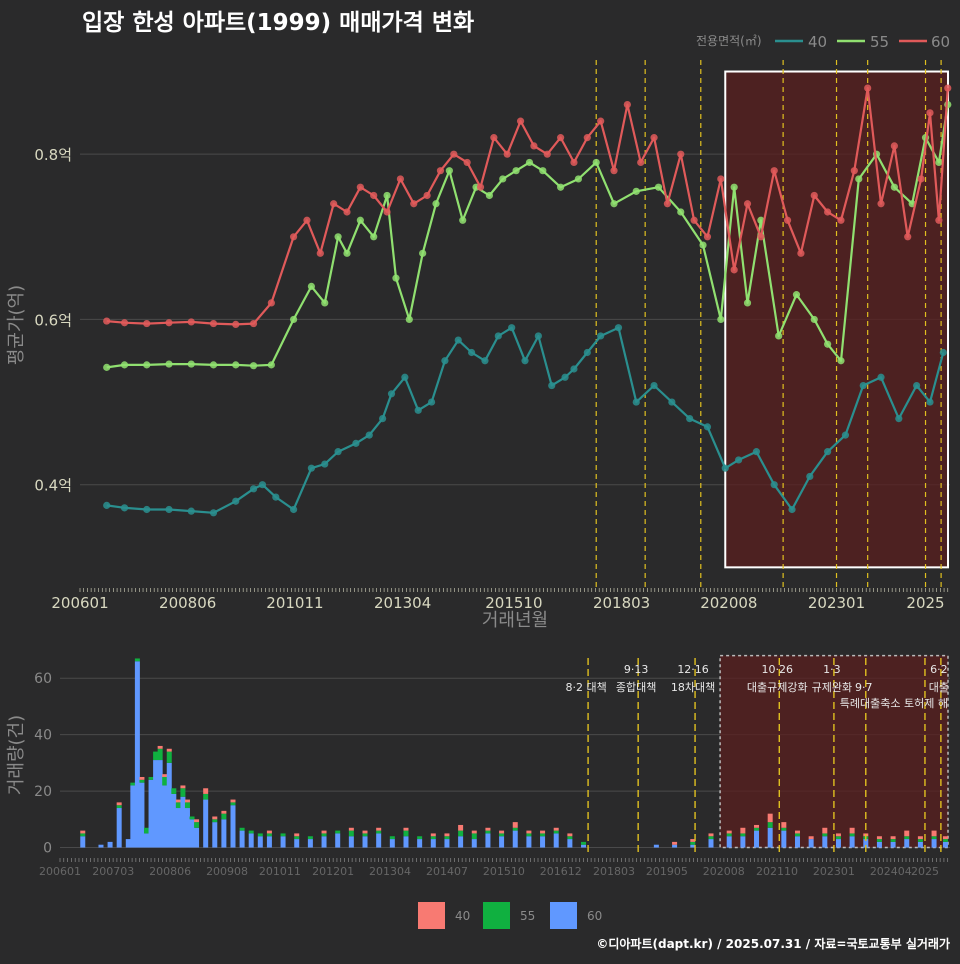  What do you see at coordinates (728, 603) in the screenshot?
I see `top-x-tick-label: 202008` at bounding box center [728, 603].